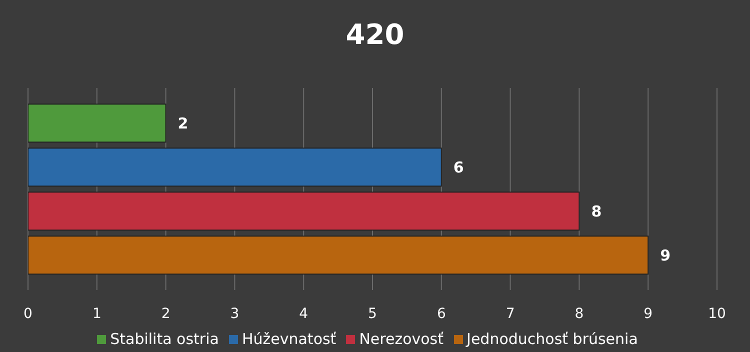 The height and width of the screenshot is (352, 750). Describe the element at coordinates (596, 211) in the screenshot. I see `data-label: 8` at that location.